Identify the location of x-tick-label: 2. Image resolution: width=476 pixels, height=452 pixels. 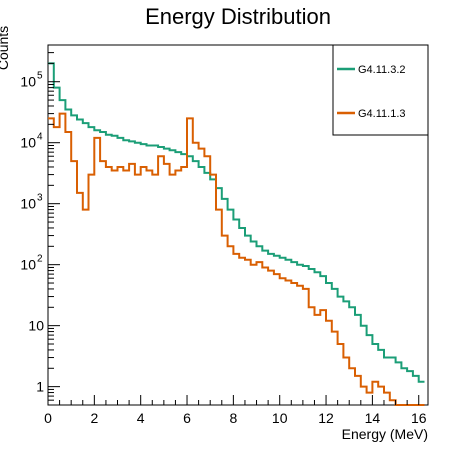
(94, 418).